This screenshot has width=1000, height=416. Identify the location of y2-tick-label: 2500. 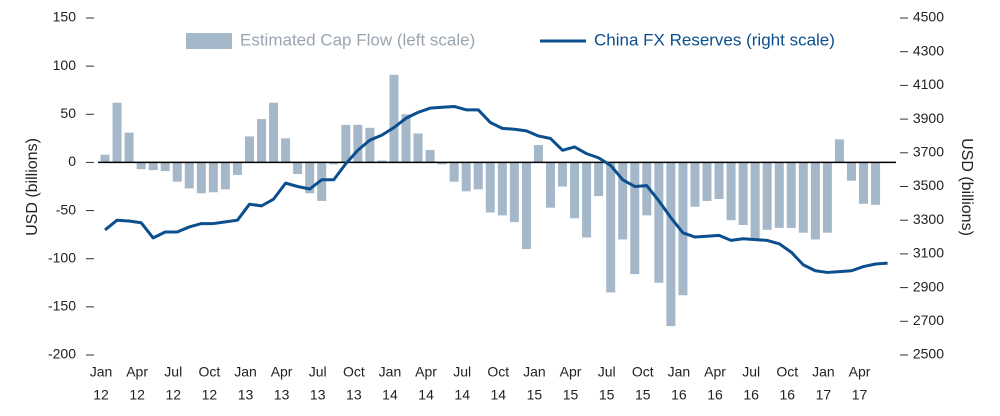
(928, 354).